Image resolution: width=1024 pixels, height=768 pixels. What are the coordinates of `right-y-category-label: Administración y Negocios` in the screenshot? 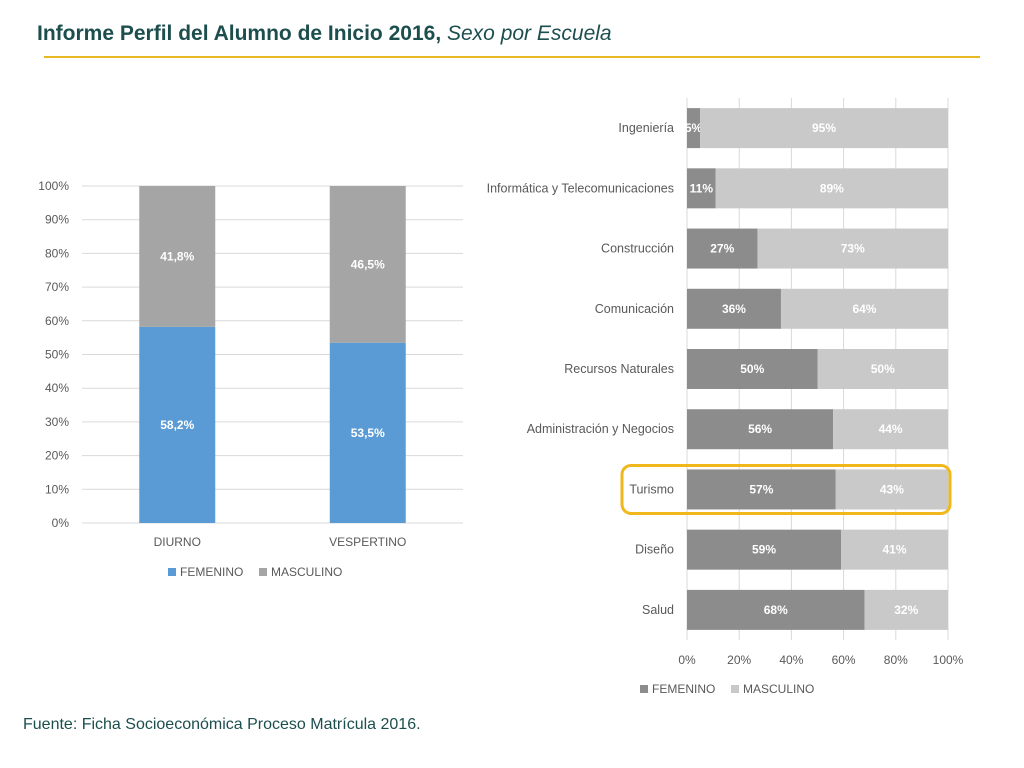 It's located at (600, 429).